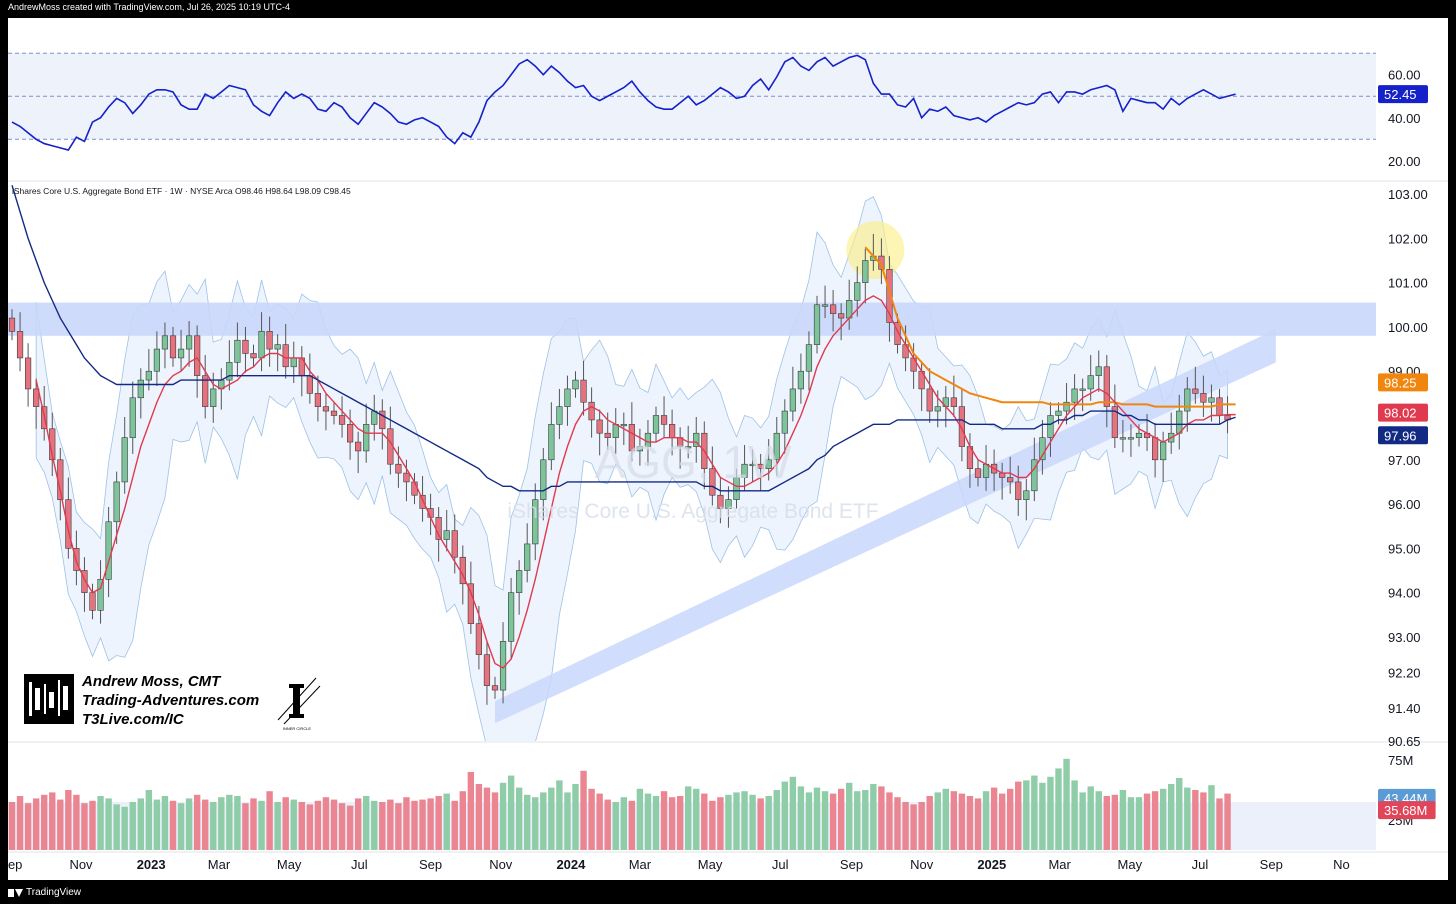 The width and height of the screenshot is (1456, 904). Describe the element at coordinates (219, 864) in the screenshot. I see `time-axis-tick: Mar` at that location.